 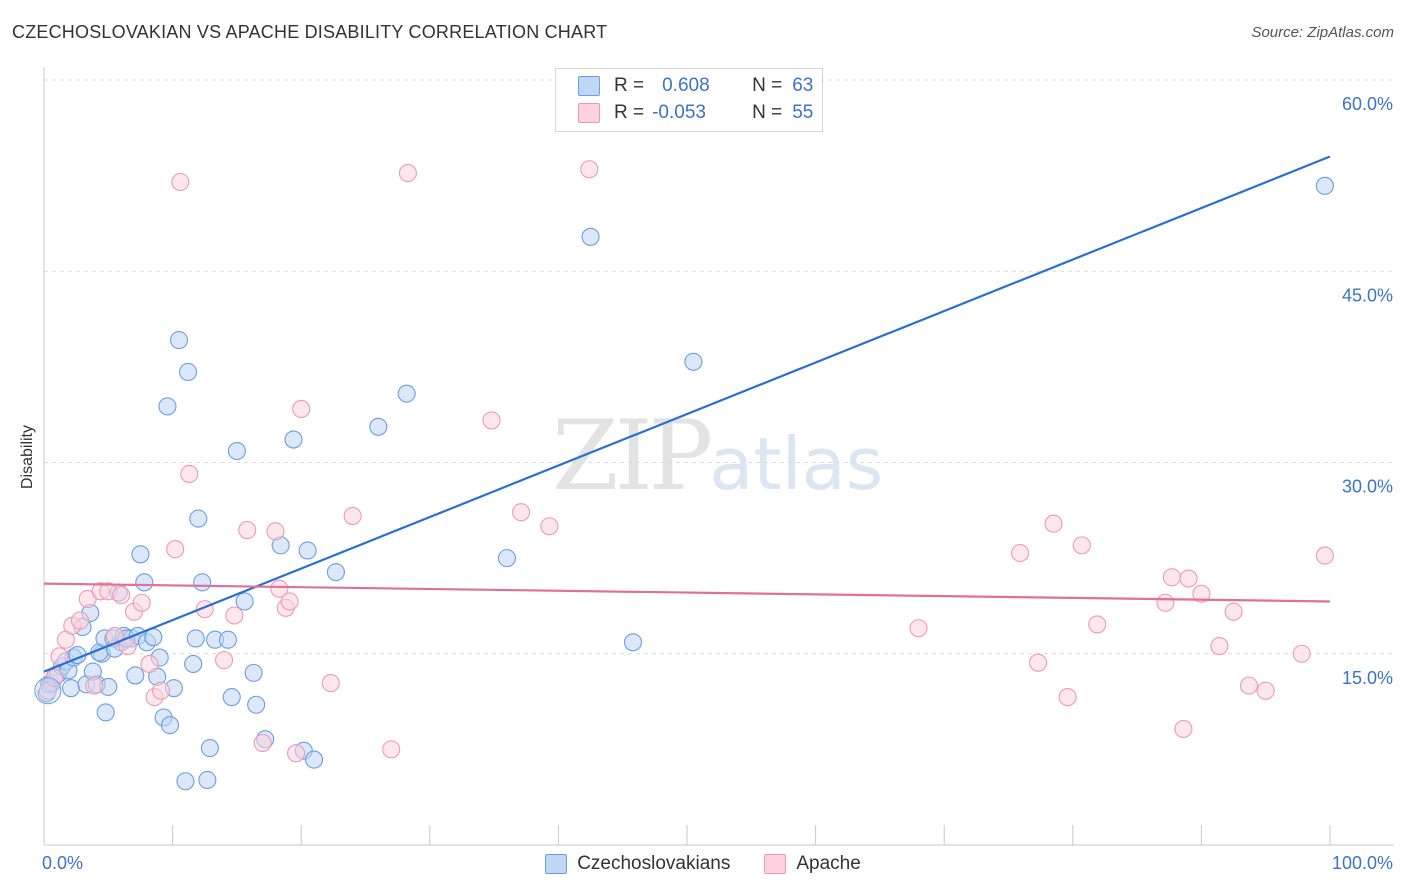 What do you see at coordinates (679, 112) in the screenshot?
I see `r-value: -0.053` at bounding box center [679, 112].